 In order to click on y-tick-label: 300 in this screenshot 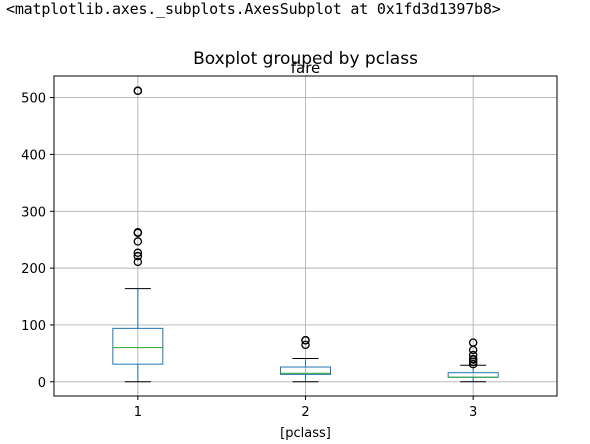, I will do `click(33, 212)`.